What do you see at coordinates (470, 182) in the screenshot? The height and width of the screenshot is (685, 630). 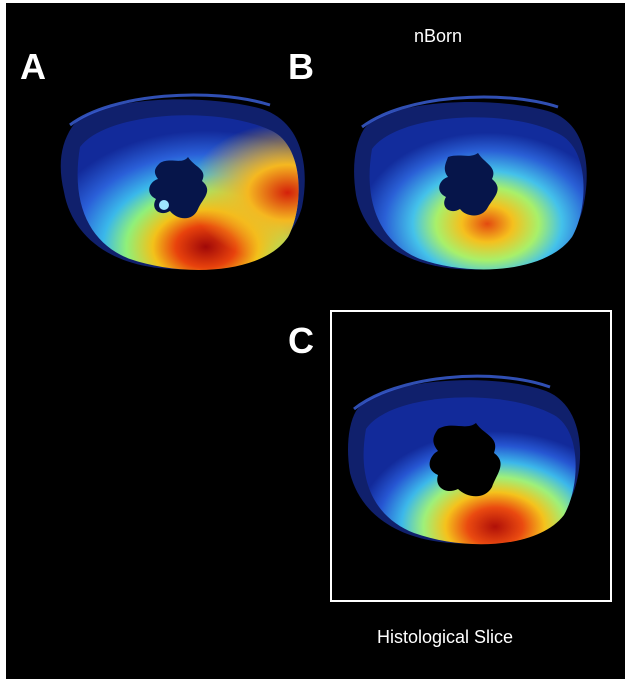 I see `slice-b-image` at bounding box center [470, 182].